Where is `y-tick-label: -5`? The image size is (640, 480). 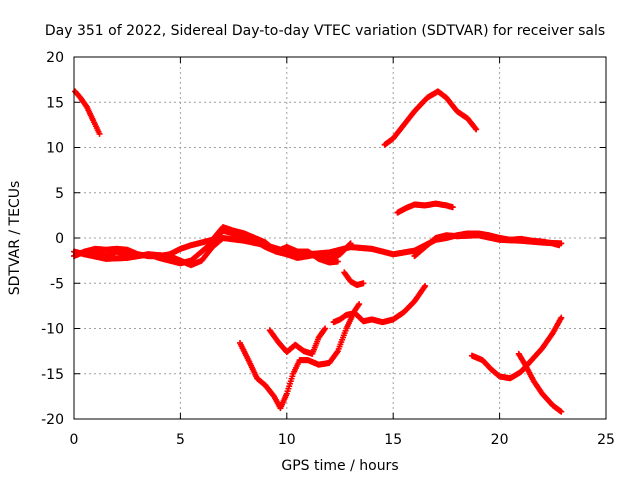
y-tick-label: -5 is located at coordinates (57, 284).